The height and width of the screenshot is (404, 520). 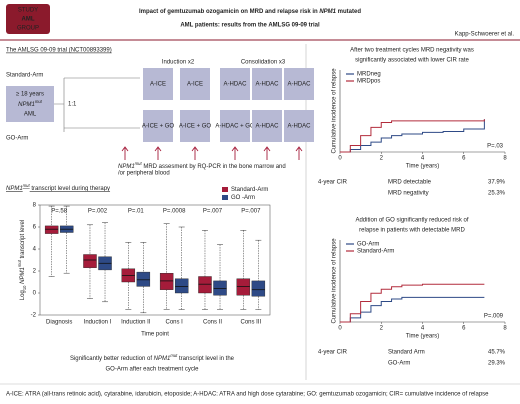 What do you see at coordinates (112, 359) in the screenshot?
I see `caption-part: Significantly better reduction of` at bounding box center [112, 359].